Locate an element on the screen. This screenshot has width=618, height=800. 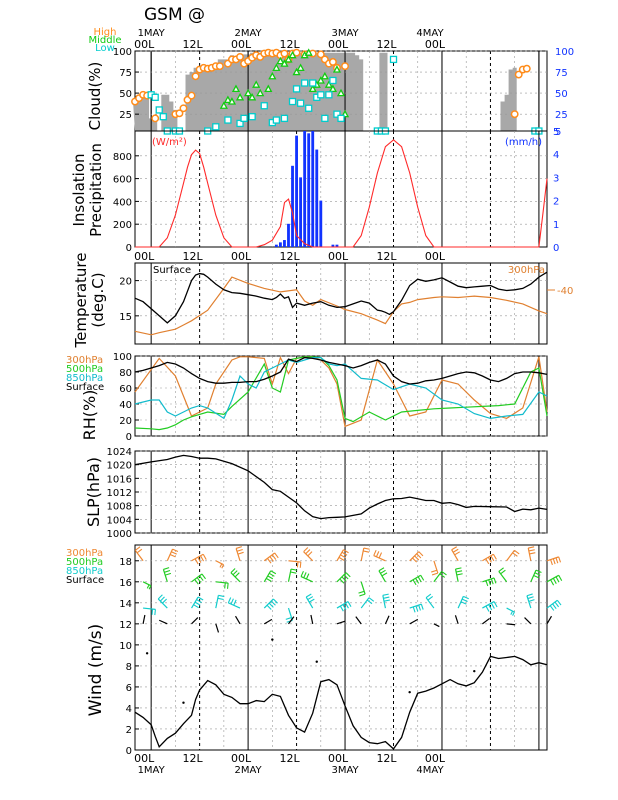
wind-legend-3: Surface is located at coordinates (85, 580).